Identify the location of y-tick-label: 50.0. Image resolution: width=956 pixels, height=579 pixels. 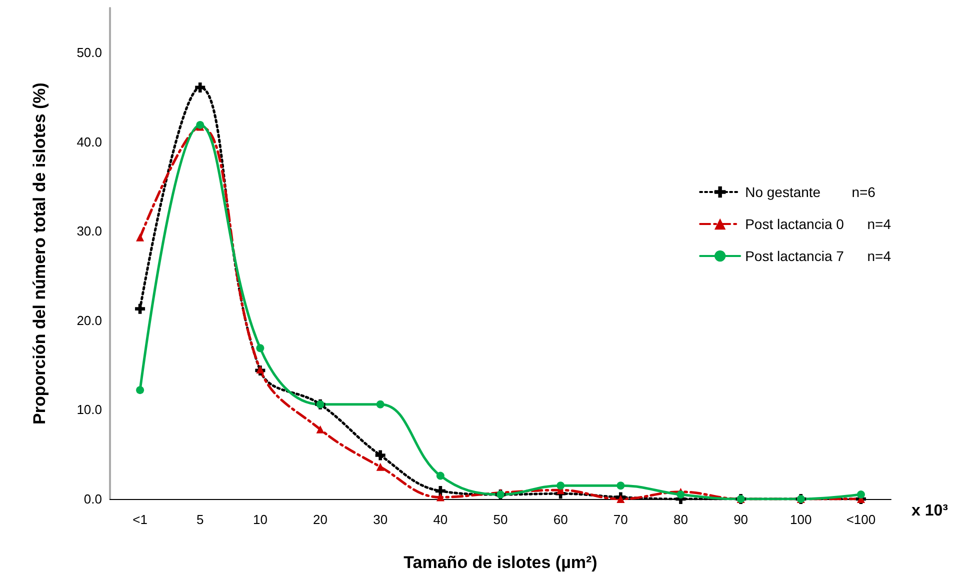
(89, 52).